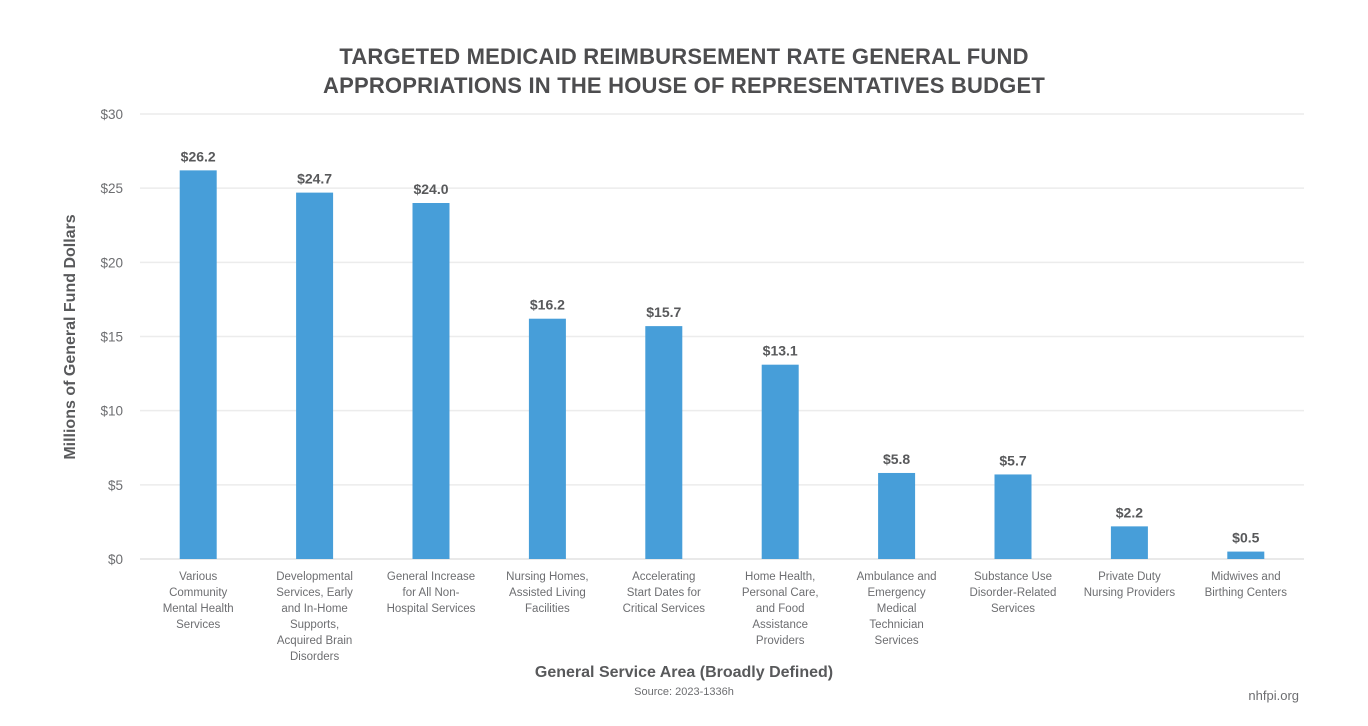 The height and width of the screenshot is (726, 1368). Describe the element at coordinates (431, 577) in the screenshot. I see `x-tick-label-line: General Increase` at that location.